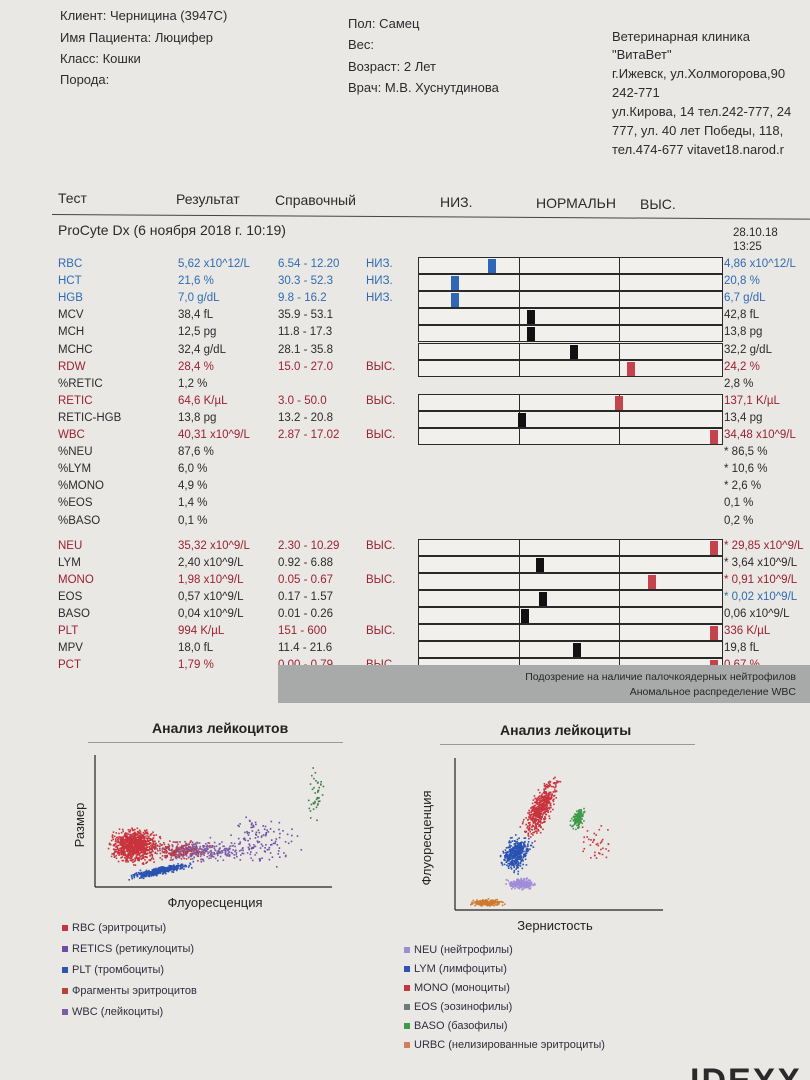  Describe the element at coordinates (619, 282) in the screenshot. I see `range-divider` at that location.